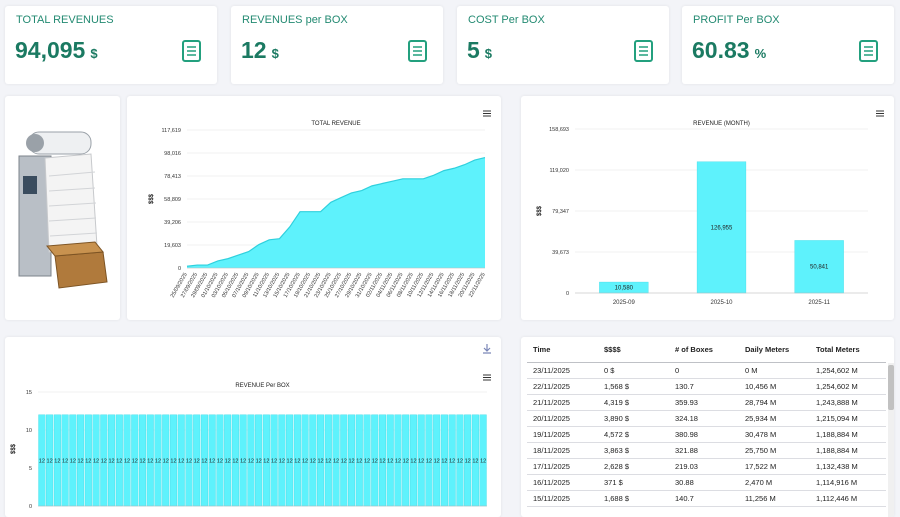 This screenshot has height=517, width=900. Describe the element at coordinates (613, 482) in the screenshot. I see `table-cell: 371 $` at that location.